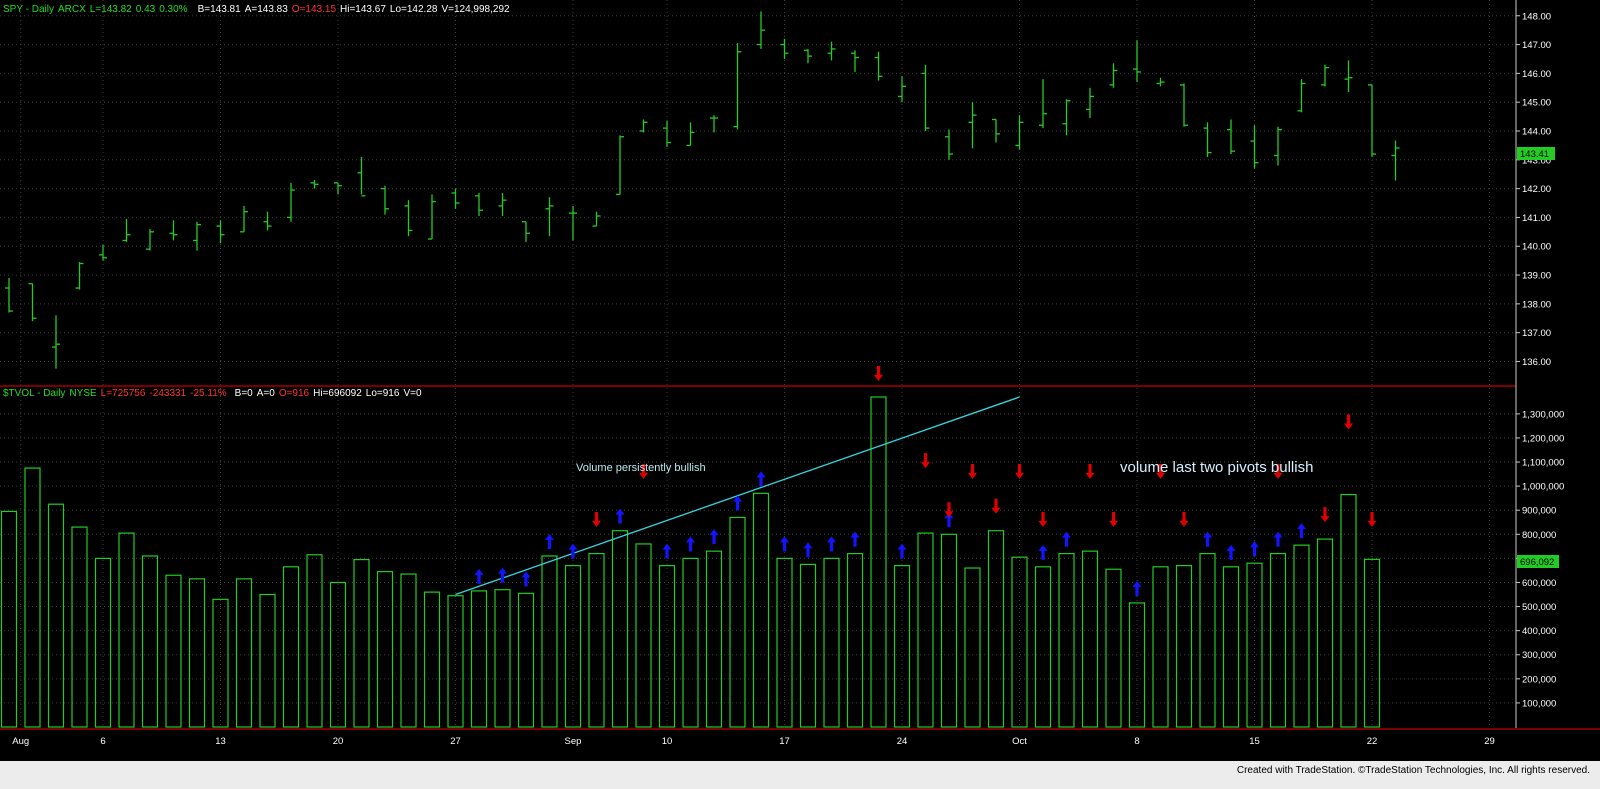 This screenshot has width=1600, height=789. What do you see at coordinates (1536, 74) in the screenshot?
I see `price-tick-label: 146.00` at bounding box center [1536, 74].